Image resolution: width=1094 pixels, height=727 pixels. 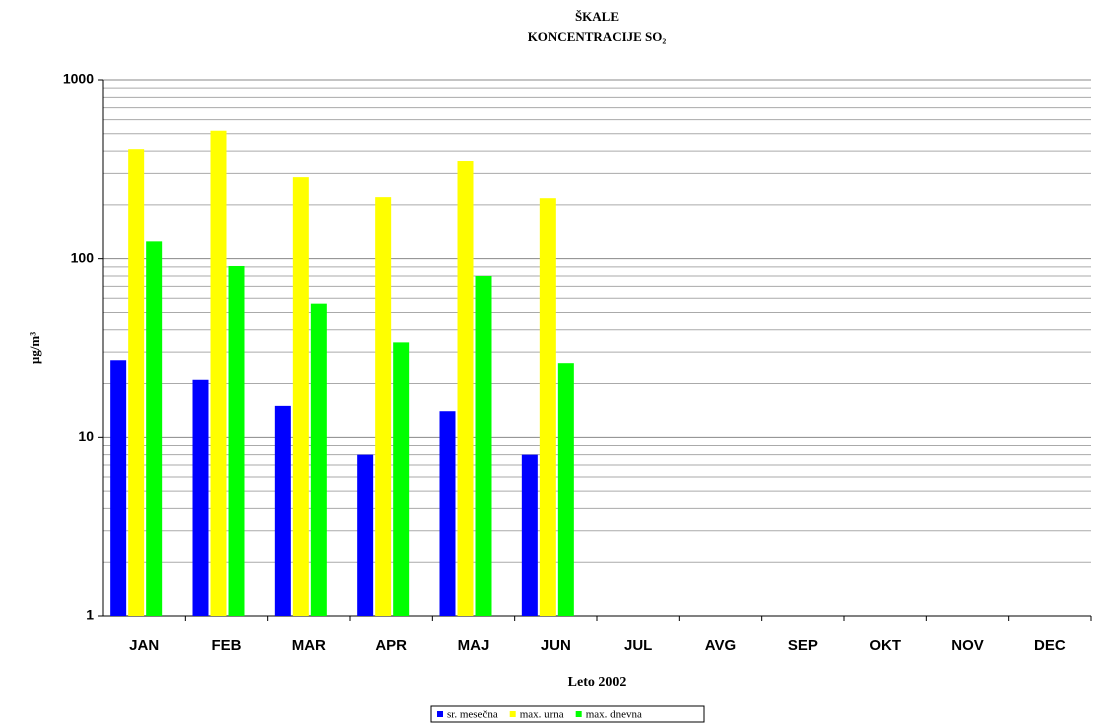 What do you see at coordinates (614, 715) in the screenshot?
I see `legend-label: max. dnevna` at bounding box center [614, 715].